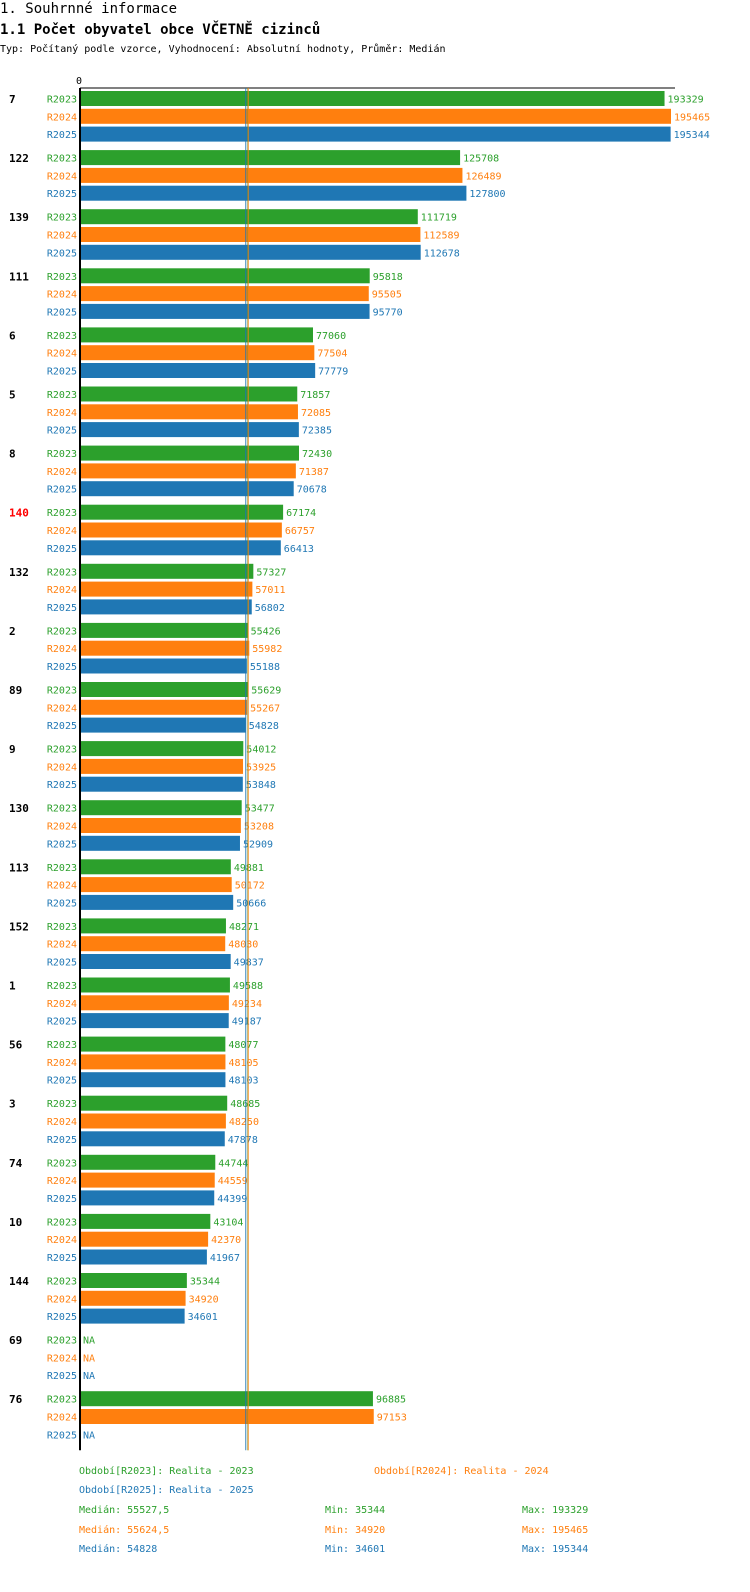 This screenshot has height=1592, width=750. I want to click on value-label: 72385, so click(317, 431).